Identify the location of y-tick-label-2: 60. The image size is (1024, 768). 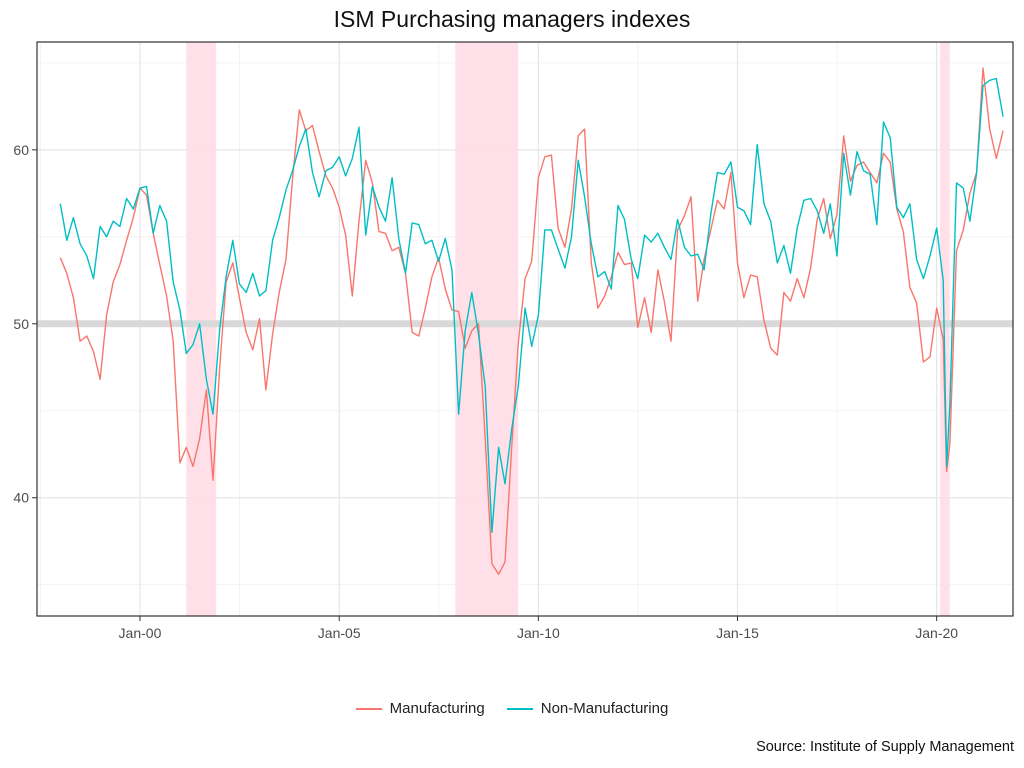
(21, 150).